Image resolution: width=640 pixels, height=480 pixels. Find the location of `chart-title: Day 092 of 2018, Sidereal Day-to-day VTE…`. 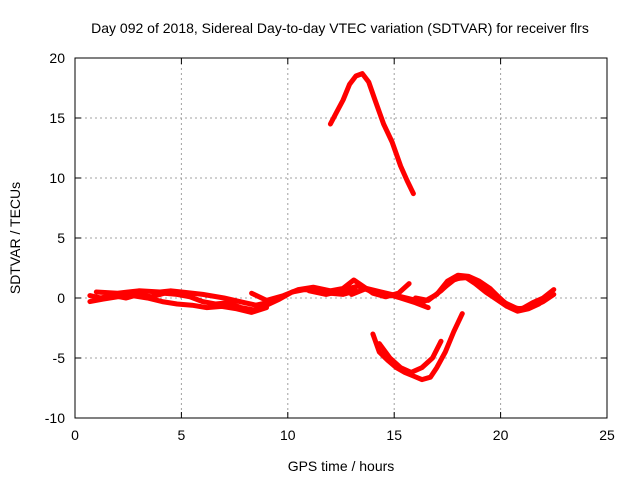

chart-title: Day 092 of 2018, Sidereal Day-to-day VTE… is located at coordinates (340, 28).